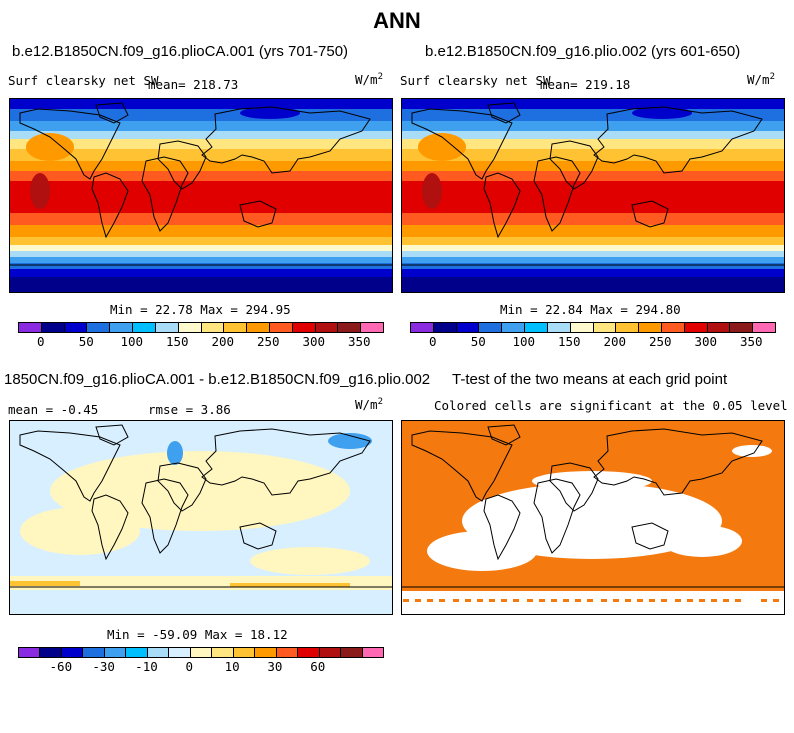  Describe the element at coordinates (53, 409) in the screenshot. I see `panel3-mean: mean = -0.45` at that location.